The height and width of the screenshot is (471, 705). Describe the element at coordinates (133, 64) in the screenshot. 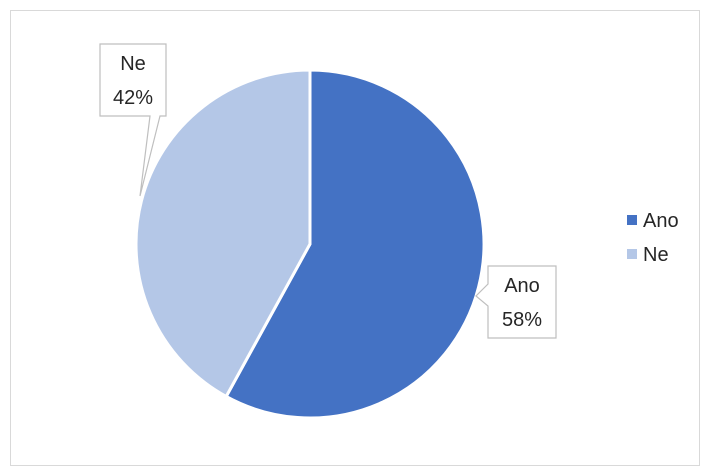

I see `data-label-category: Ne` at that location.